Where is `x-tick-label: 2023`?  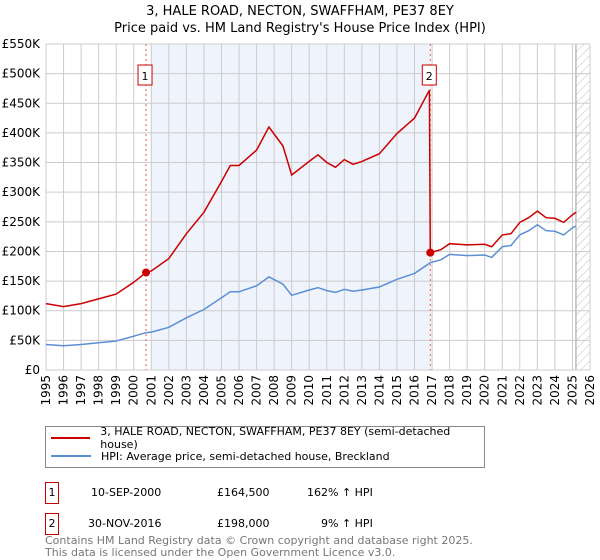
x-tick-label: 2023 is located at coordinates (537, 390).